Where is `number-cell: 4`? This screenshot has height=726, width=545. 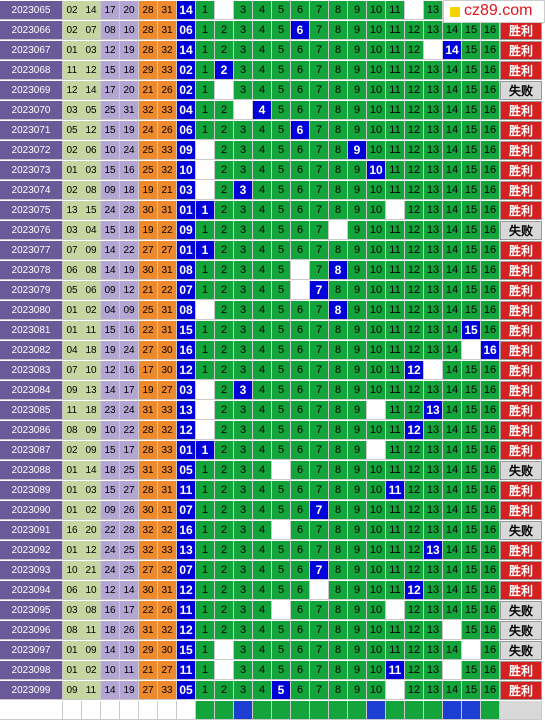
number-cell: 4 is located at coordinates (262, 410).